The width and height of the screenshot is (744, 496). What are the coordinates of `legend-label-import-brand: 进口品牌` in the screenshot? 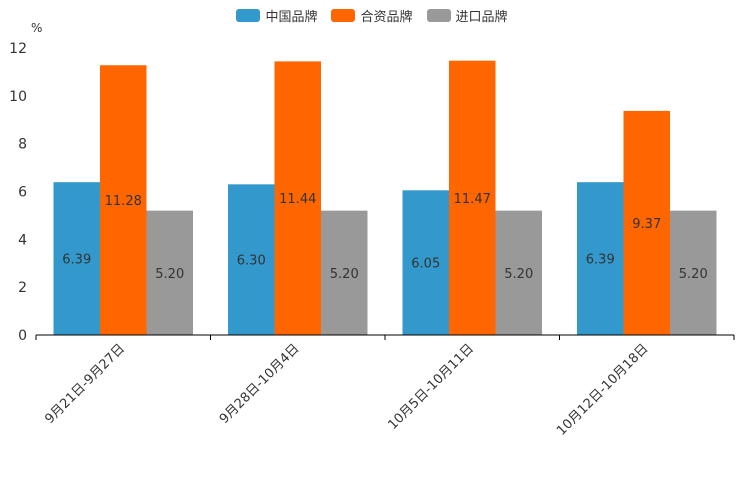 It's located at (481, 17).